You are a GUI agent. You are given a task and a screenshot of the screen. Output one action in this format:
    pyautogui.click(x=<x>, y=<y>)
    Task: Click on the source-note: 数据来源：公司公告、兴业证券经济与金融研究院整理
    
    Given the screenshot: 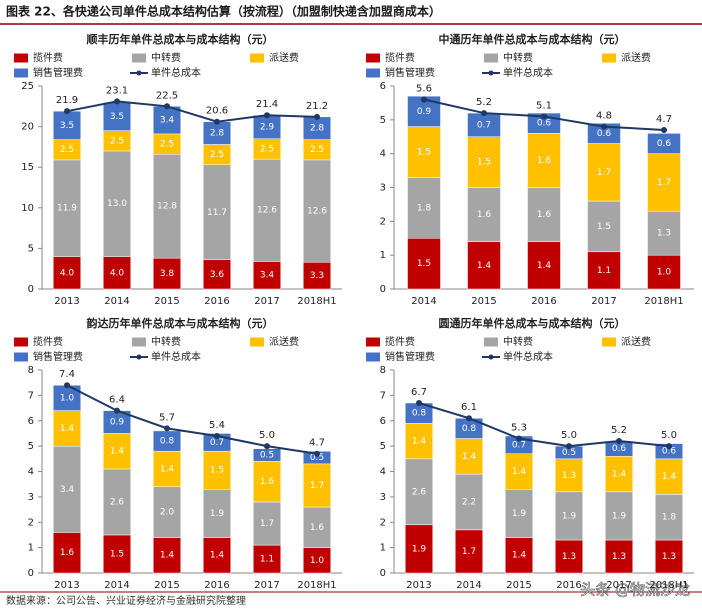 What is the action you would take?
    pyautogui.click(x=126, y=600)
    